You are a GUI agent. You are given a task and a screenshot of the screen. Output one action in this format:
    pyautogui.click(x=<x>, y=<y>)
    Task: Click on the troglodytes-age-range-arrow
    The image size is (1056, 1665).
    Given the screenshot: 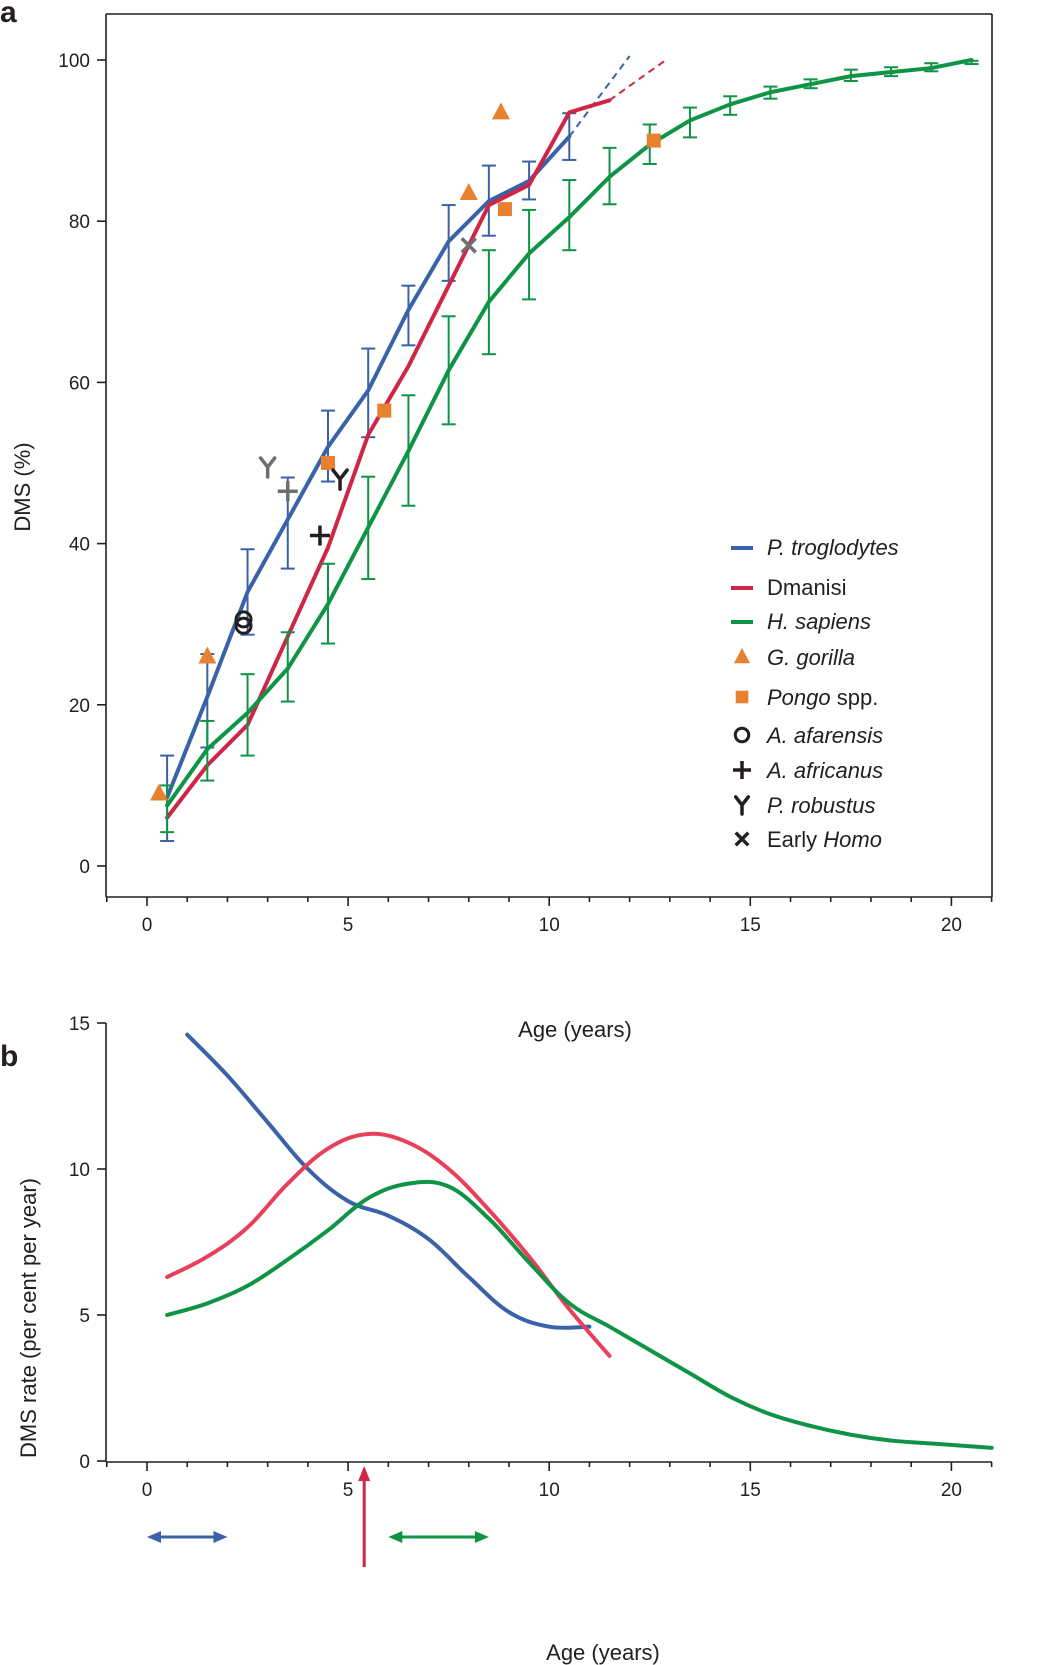 What is the action you would take?
    pyautogui.click(x=187, y=1537)
    